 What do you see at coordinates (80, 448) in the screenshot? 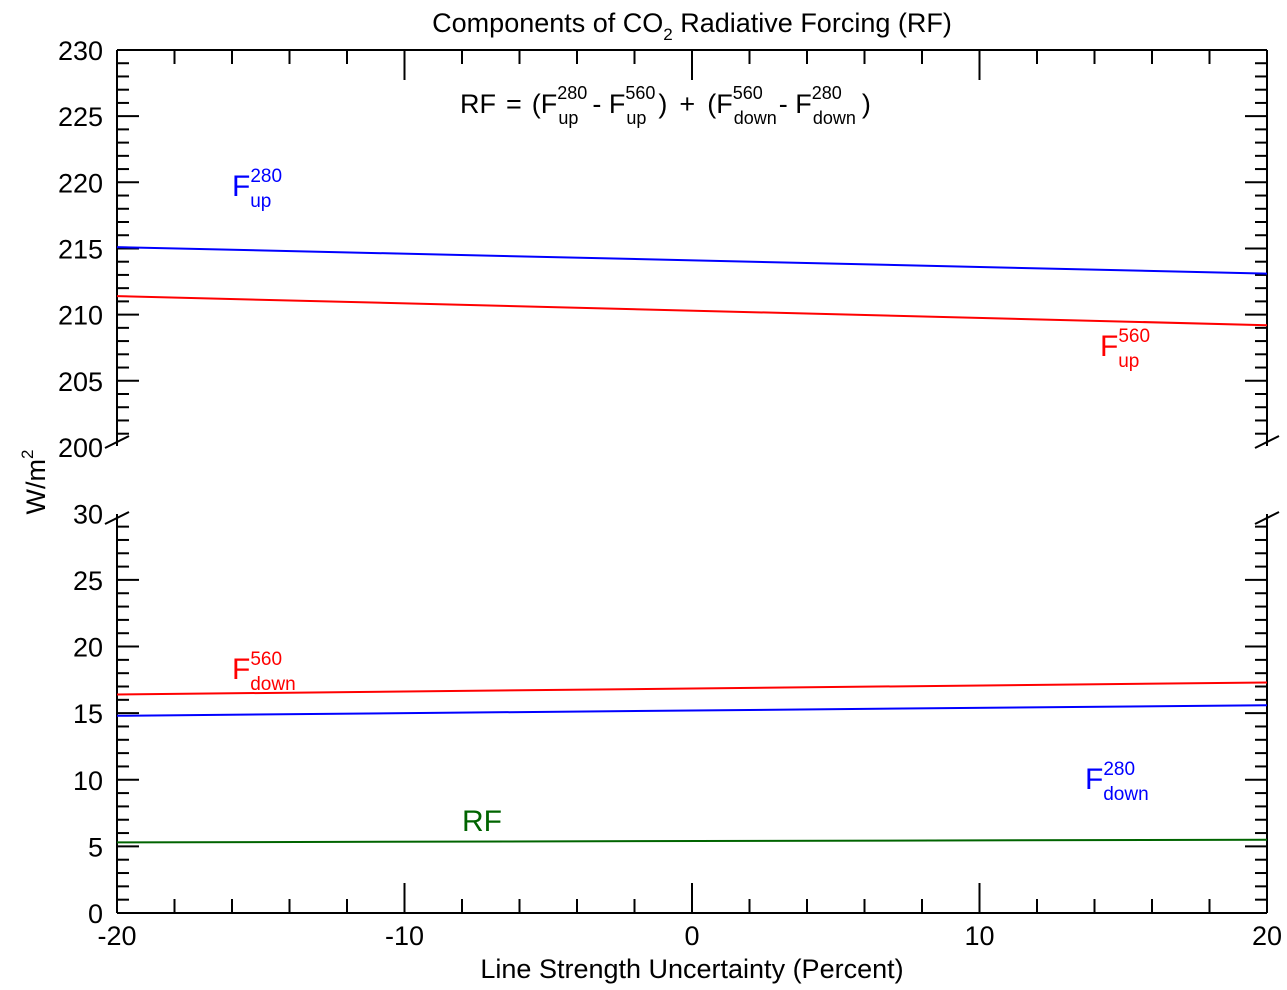
I see `upper-tick-label: 200` at bounding box center [80, 448].